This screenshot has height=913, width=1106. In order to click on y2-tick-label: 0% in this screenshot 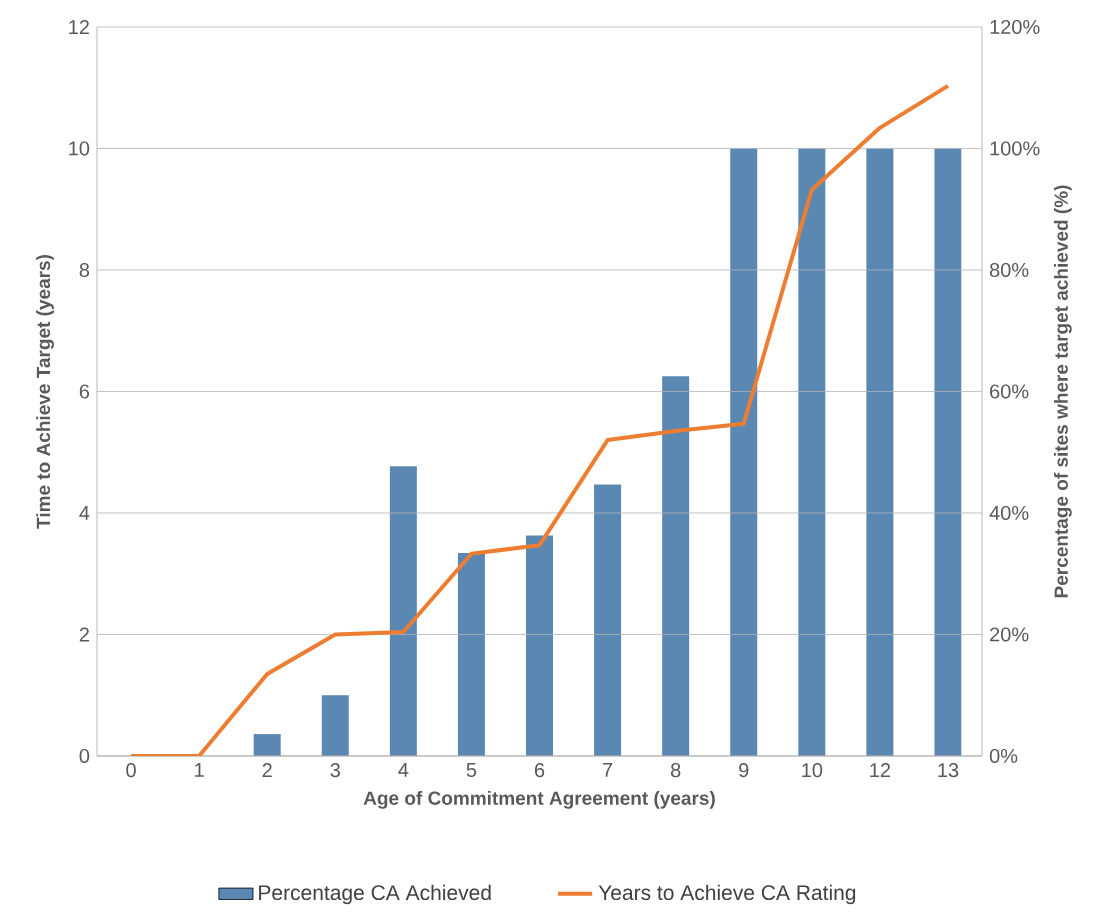, I will do `click(1003, 756)`.